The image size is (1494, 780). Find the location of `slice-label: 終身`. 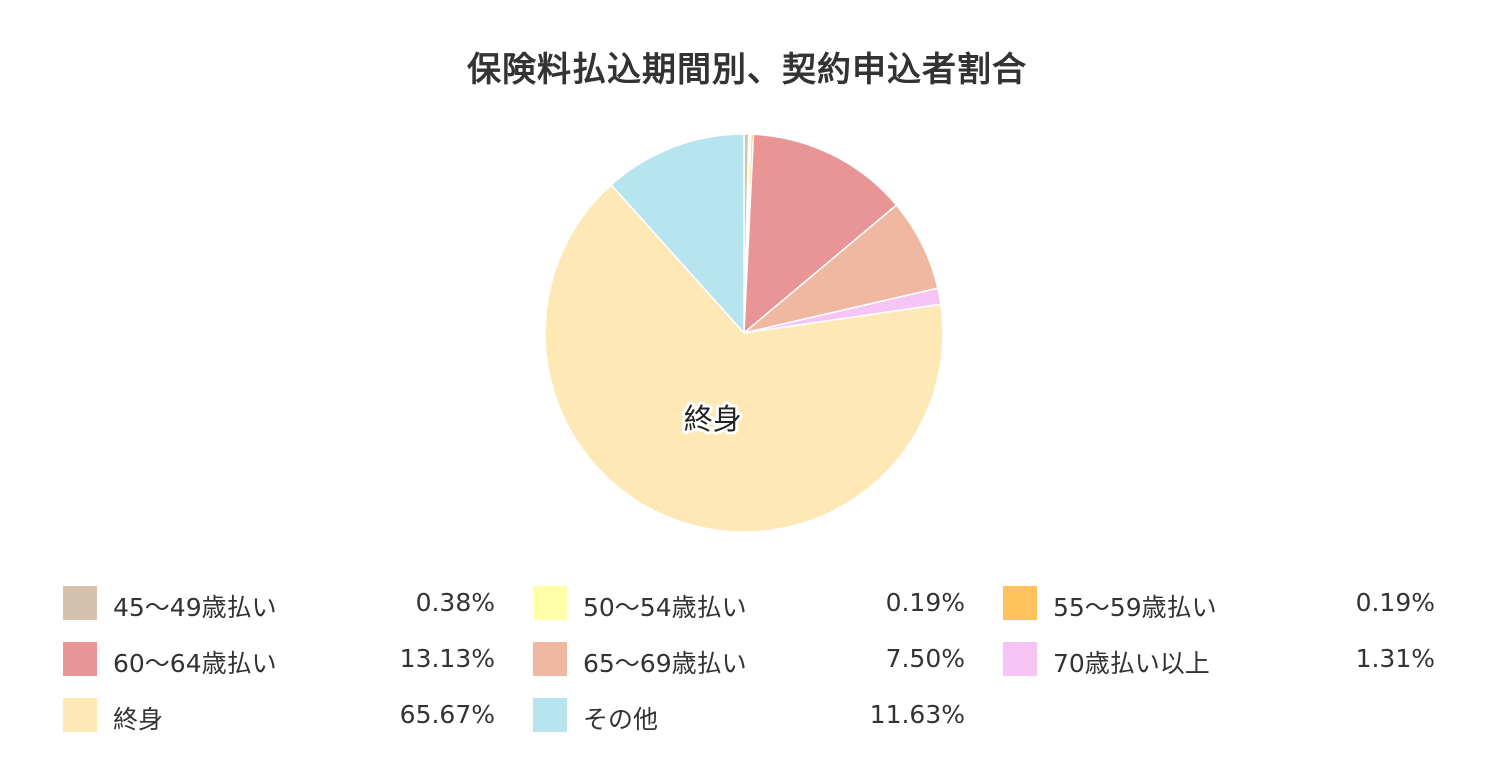

slice-label: 終身 is located at coordinates (713, 419).